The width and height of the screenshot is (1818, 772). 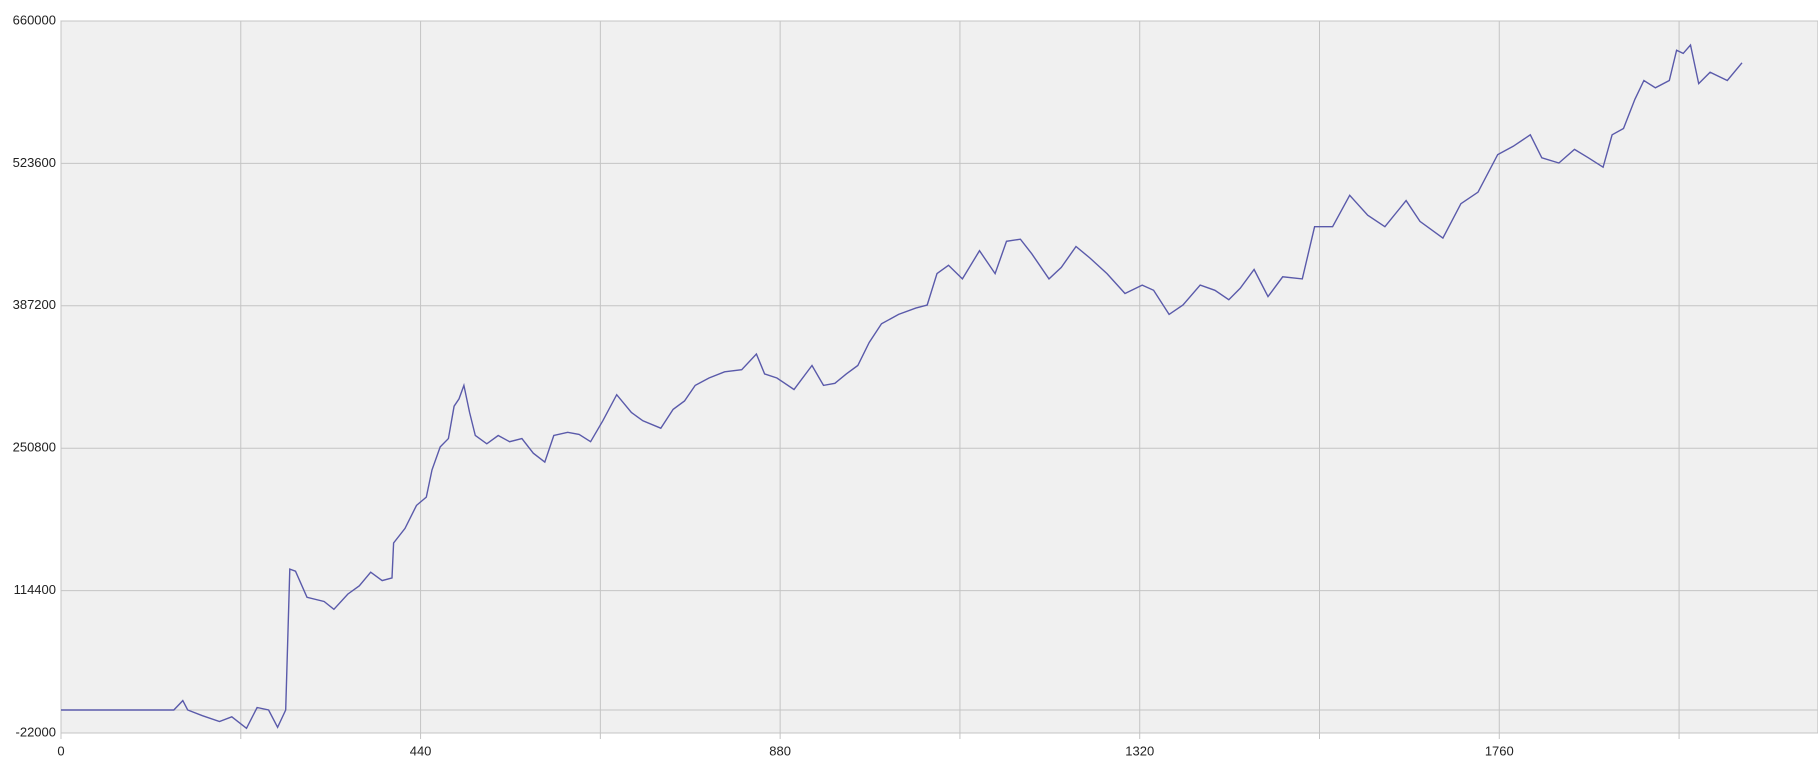 I want to click on y-tick-label: 660000, so click(x=34, y=19).